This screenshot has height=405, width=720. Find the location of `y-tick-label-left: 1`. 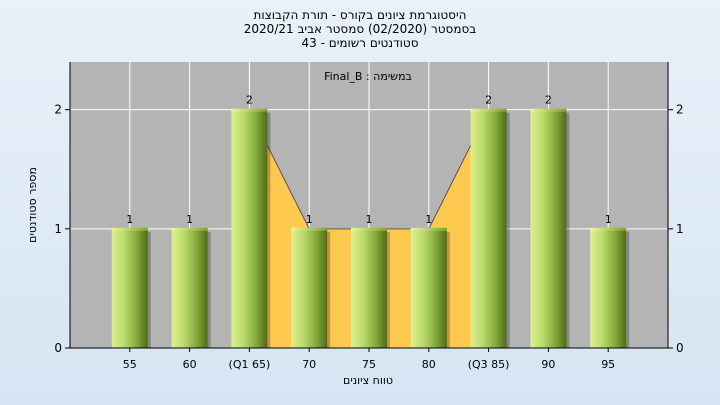

y-tick-label-left: 1 is located at coordinates (58, 229).